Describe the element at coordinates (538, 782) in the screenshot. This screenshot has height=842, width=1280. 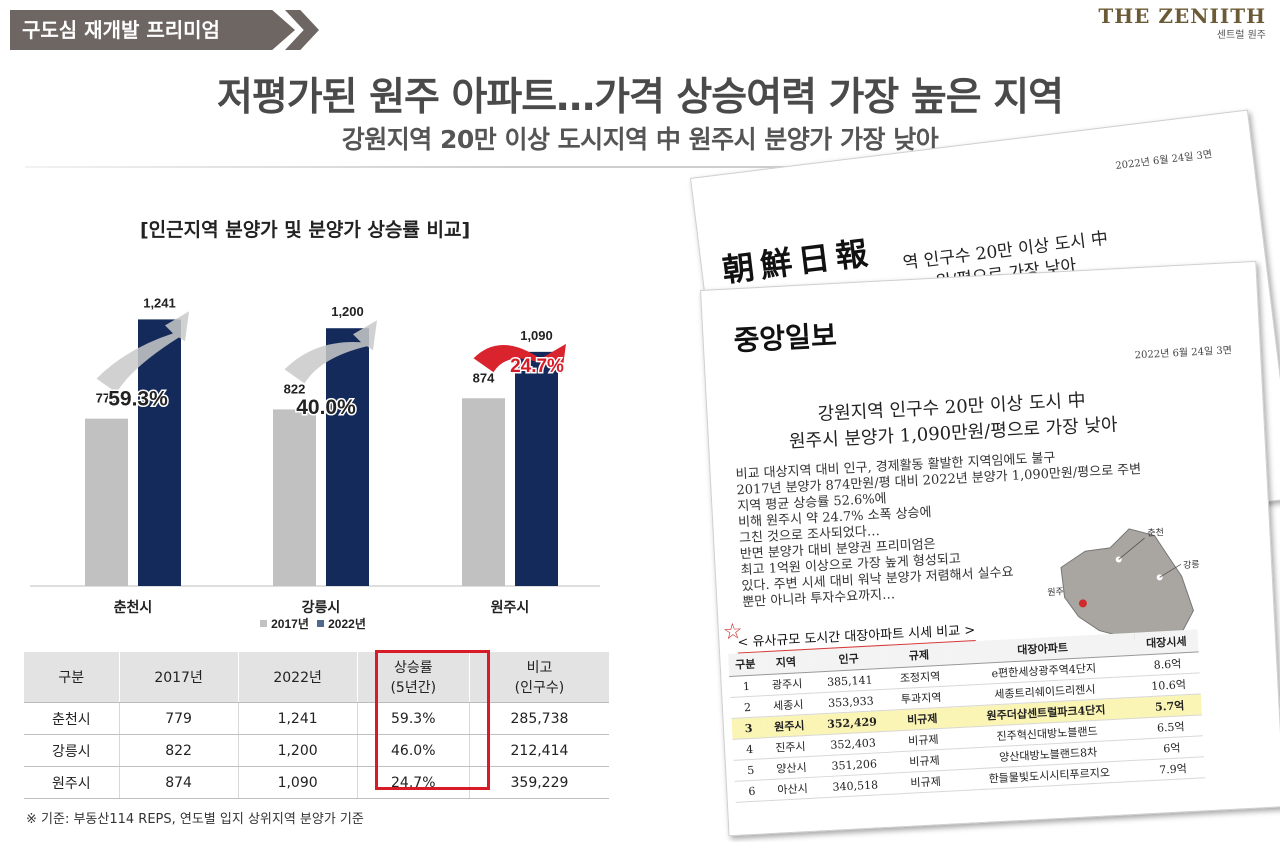
I see `table-cell: 359,229` at that location.